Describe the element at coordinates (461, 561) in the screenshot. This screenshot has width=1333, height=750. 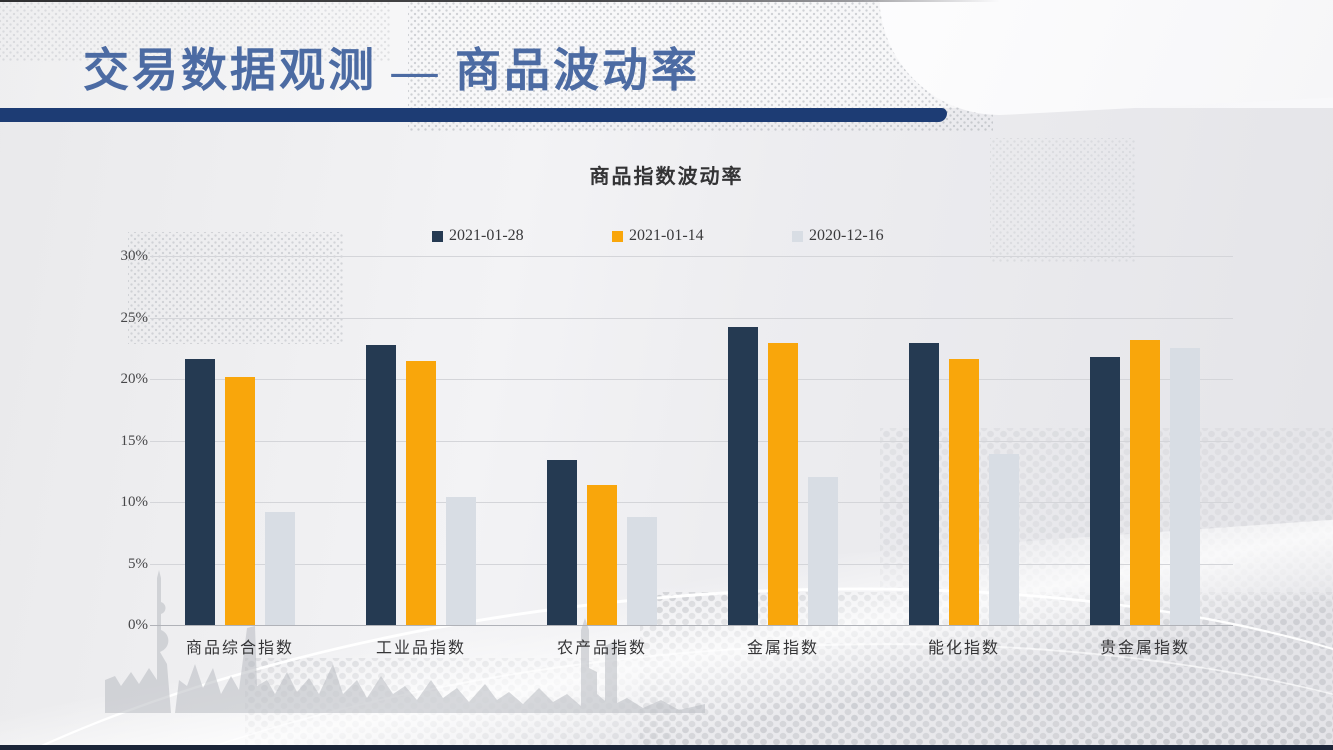
I see `bar-2020-12-16-工业品指数` at that location.